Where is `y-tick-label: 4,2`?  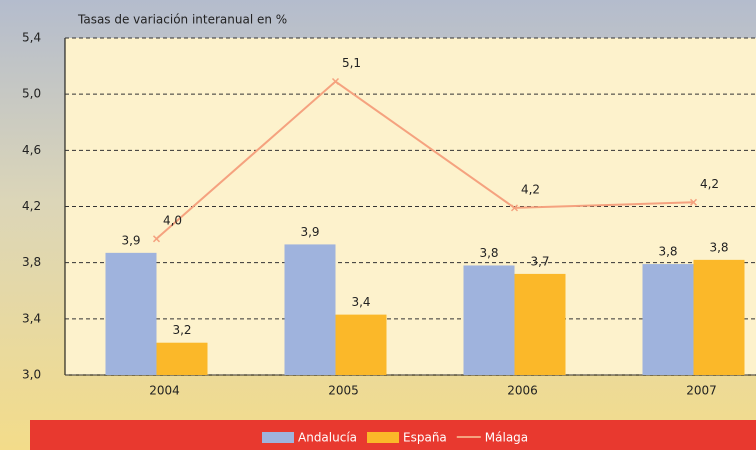
y-tick-label: 4,2 is located at coordinates (31, 206).